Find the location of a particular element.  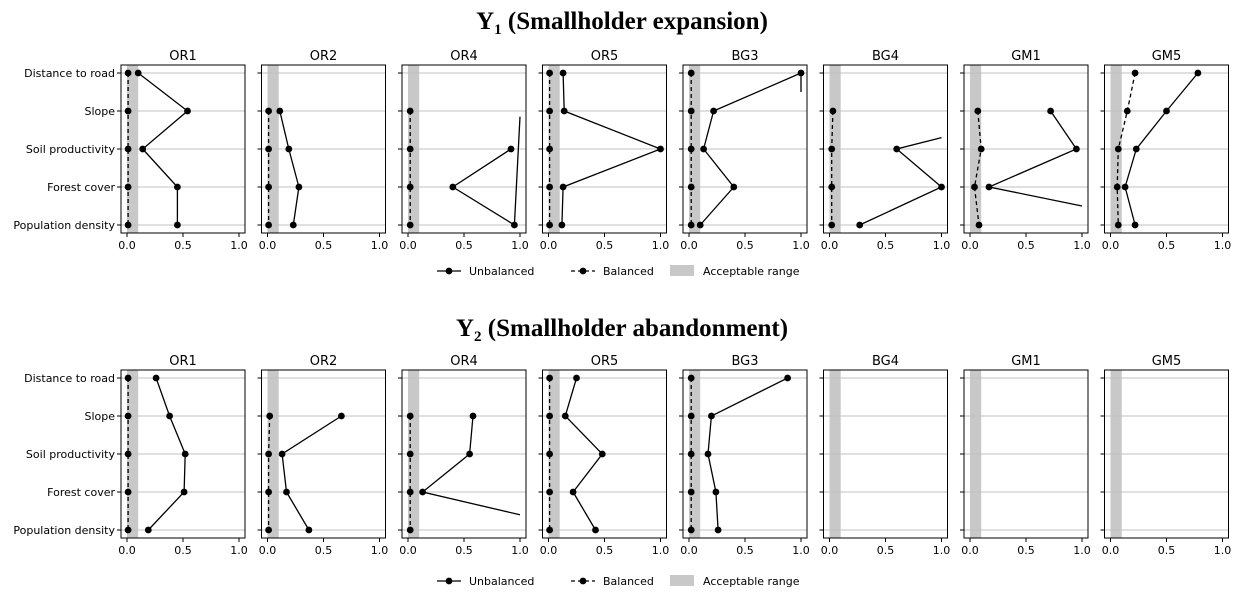

panel-gm1: GM1 0.0 0.5 1.0 is located at coordinates (1025, 150).